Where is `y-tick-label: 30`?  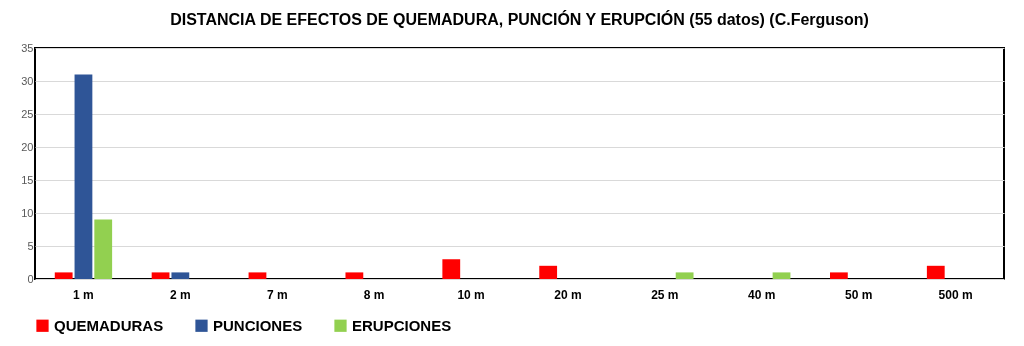
y-tick-label: 30 is located at coordinates (27, 80).